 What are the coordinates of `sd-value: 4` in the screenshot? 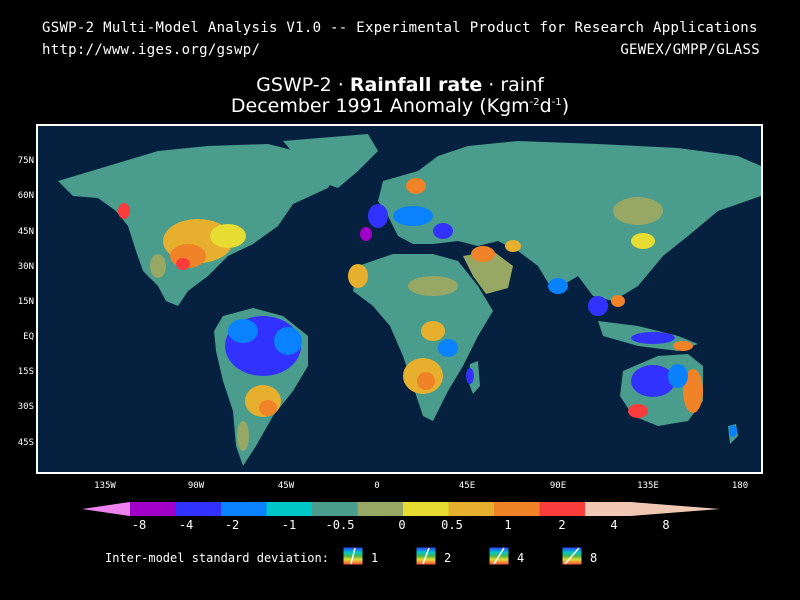 It's located at (521, 558).